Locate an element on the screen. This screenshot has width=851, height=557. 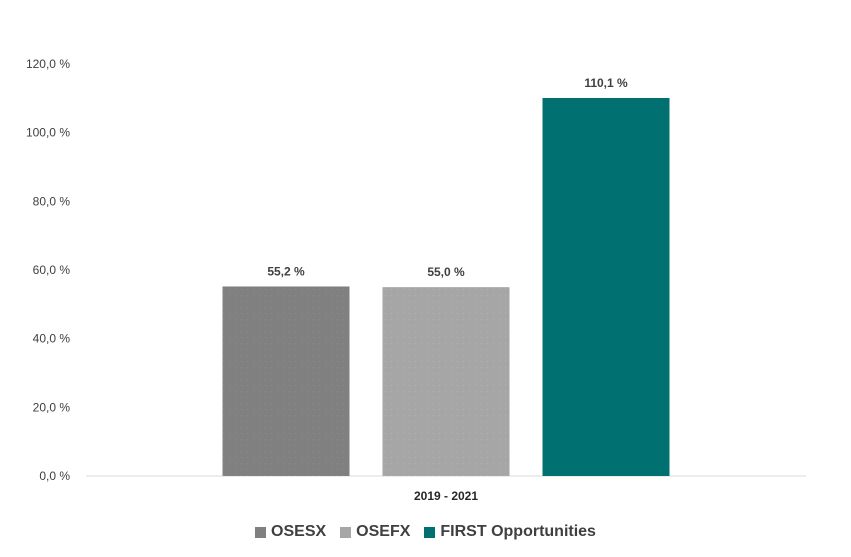
legend-item: OSEFX is located at coordinates (375, 532).